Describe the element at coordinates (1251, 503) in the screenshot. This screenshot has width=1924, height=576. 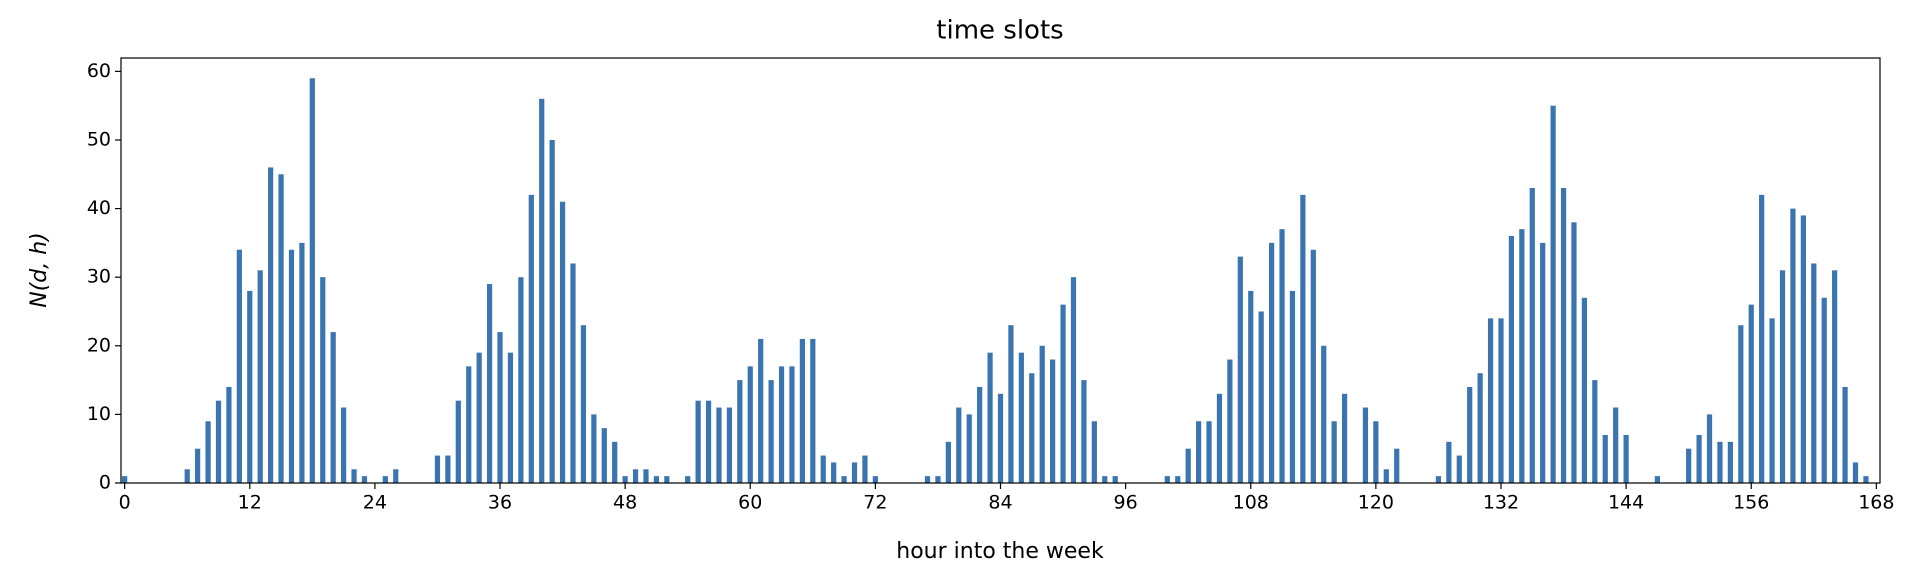
I see `x-tick-label: 108` at that location.